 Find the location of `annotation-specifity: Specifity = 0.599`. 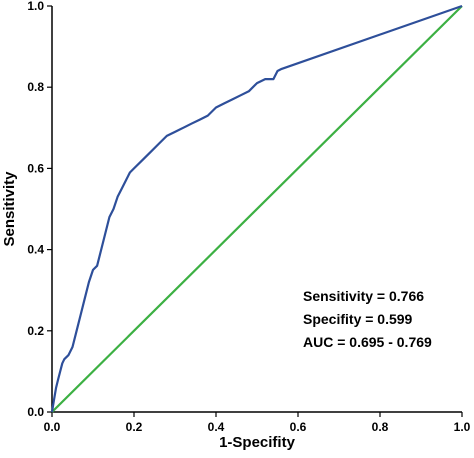

annotation-specifity: Specifity = 0.599 is located at coordinates (358, 319).